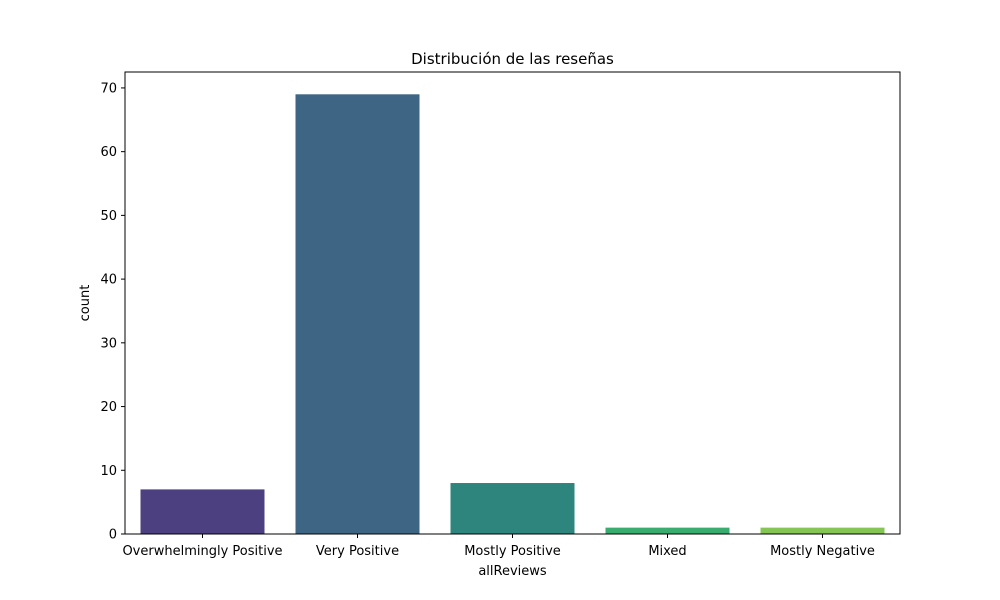 The width and height of the screenshot is (1000, 600). What do you see at coordinates (822, 551) in the screenshot?
I see `x-tick-label-4: Mostly Negative` at bounding box center [822, 551].